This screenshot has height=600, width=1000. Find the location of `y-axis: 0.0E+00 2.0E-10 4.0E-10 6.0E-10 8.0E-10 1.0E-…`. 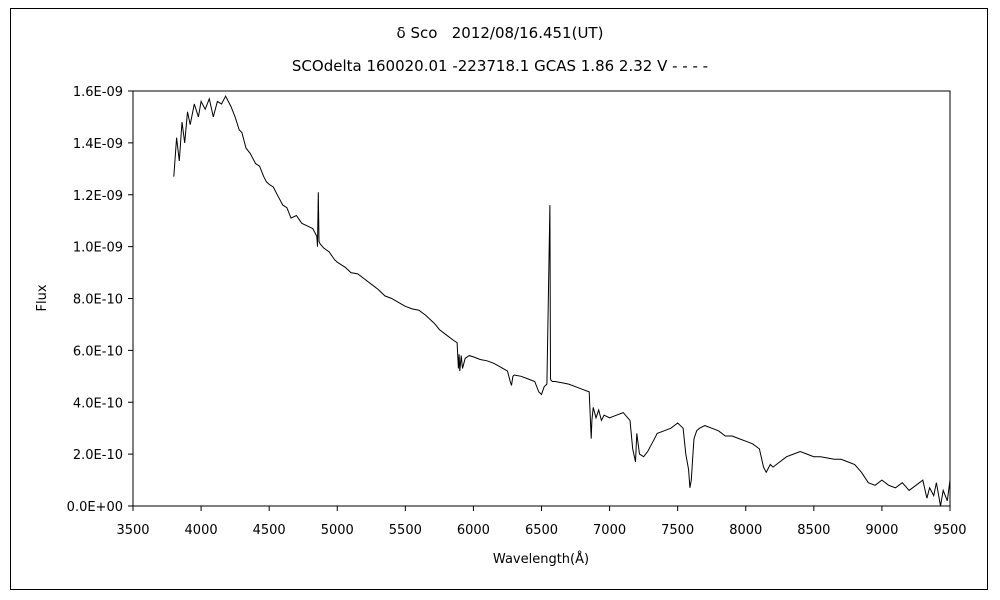

y-axis: 0.0E+00 2.0E-10 4.0E-10 6.0E-10 8.0E-10 1.0E-… is located at coordinates (100, 300).